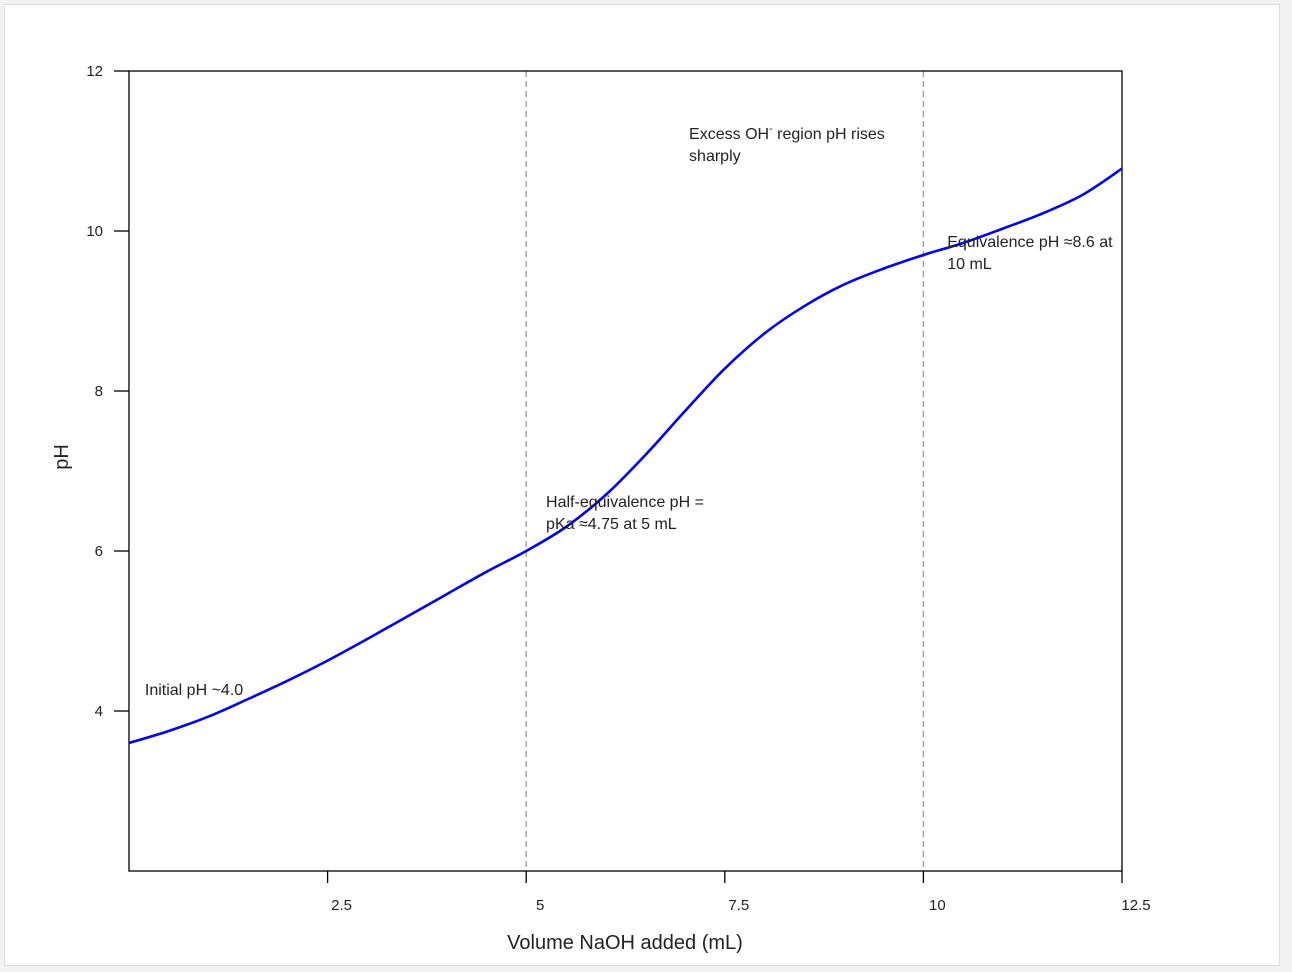  Describe the element at coordinates (611, 524) in the screenshot. I see `annotation-half-line-2: pKa ≈4.75 at 5 mL` at that location.